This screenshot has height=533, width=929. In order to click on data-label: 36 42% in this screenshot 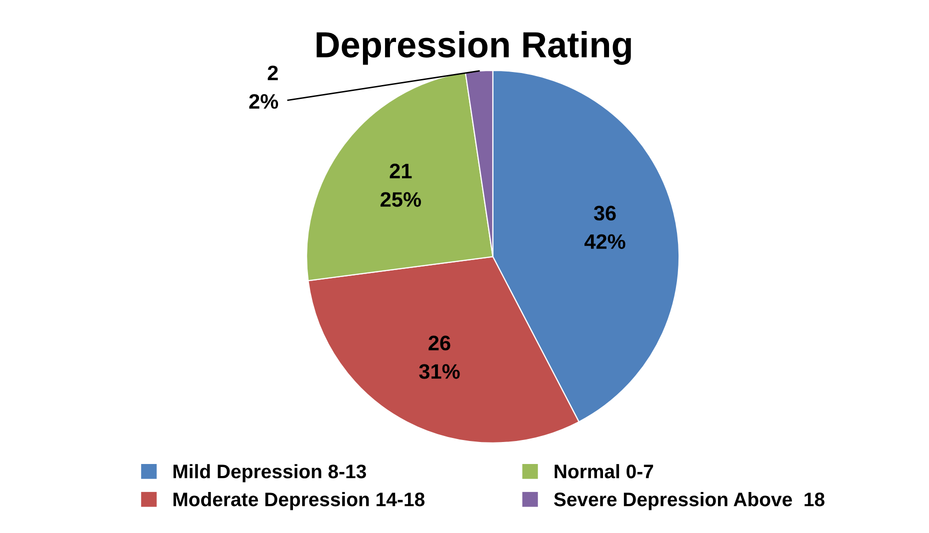, I will do `click(605, 227)`.